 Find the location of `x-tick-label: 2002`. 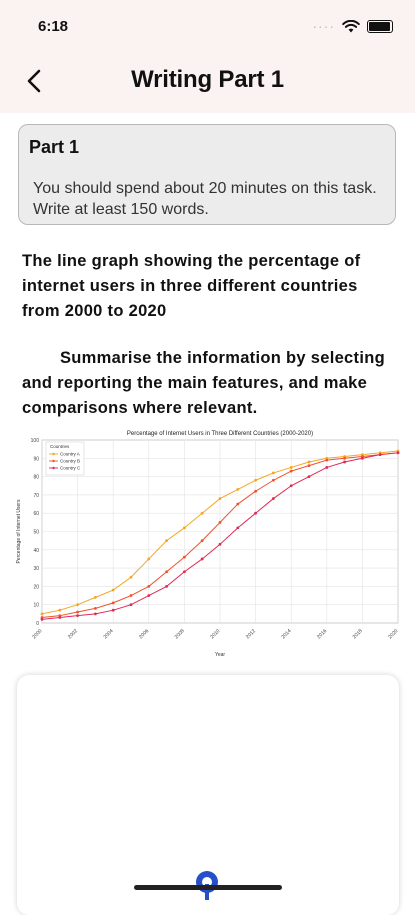

x-tick-label: 2002 is located at coordinates (73, 634).